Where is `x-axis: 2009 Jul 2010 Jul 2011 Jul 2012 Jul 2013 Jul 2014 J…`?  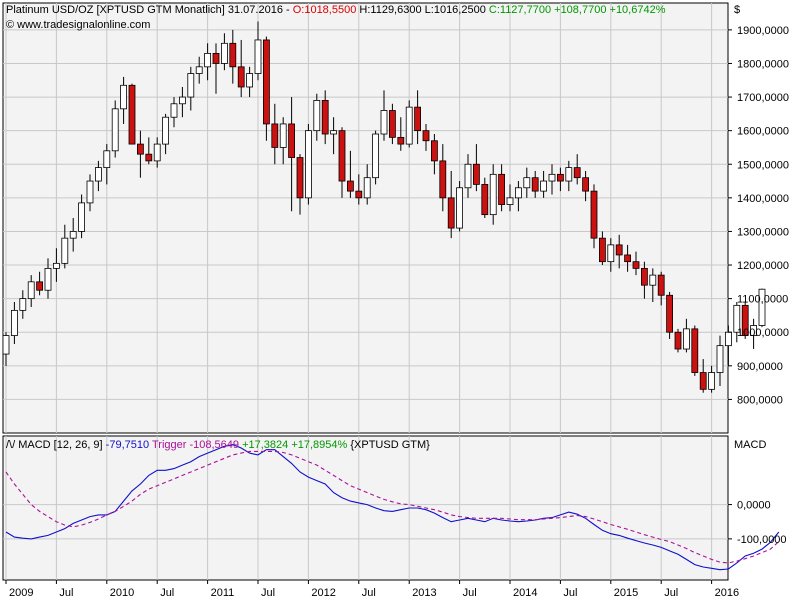 x-axis: 2009 Jul 2010 Jul 2011 Jul 2012 Jul 2013 Jul 2014 J… is located at coordinates (372, 589).